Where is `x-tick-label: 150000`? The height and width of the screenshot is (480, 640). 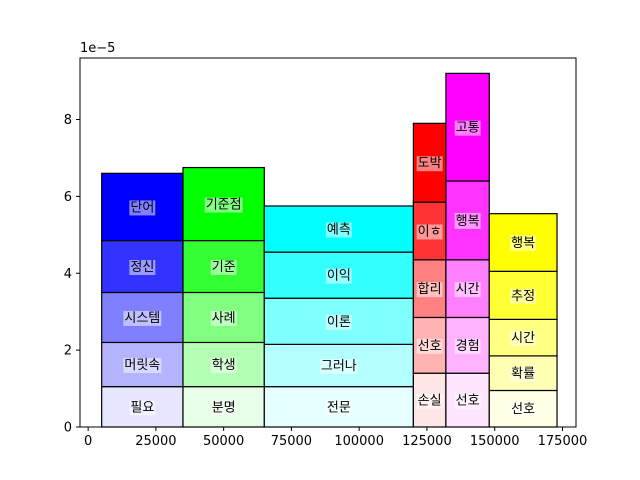
x-tick-label: 150000 is located at coordinates (495, 441).